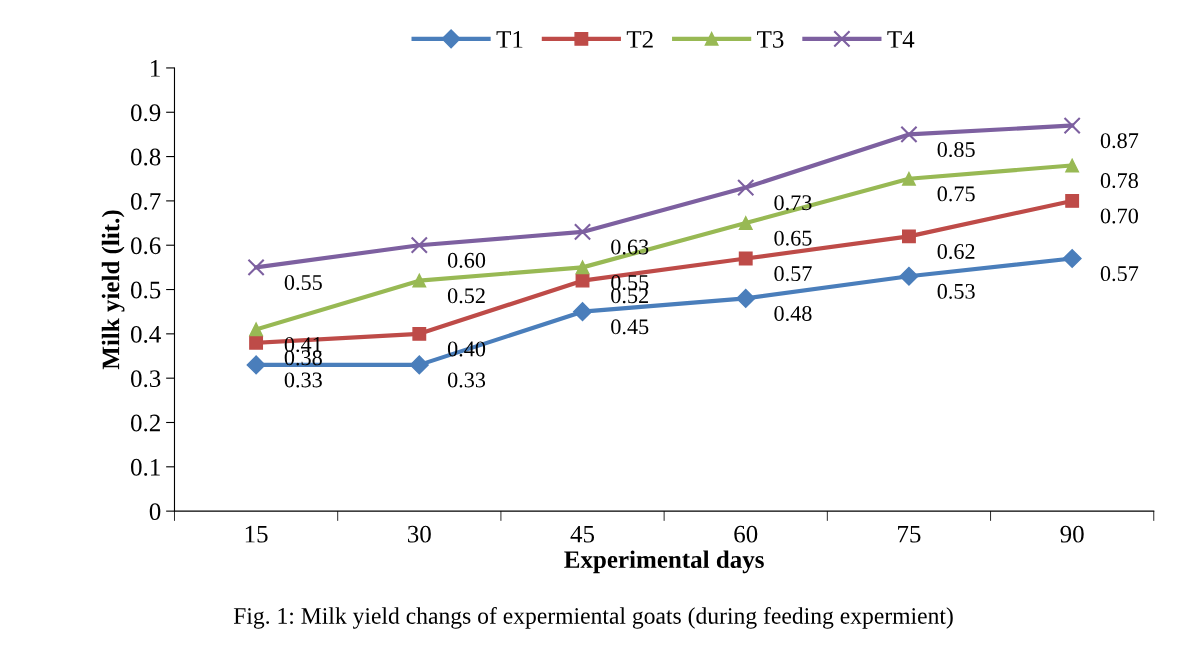  I want to click on data-label: 0.78, so click(1119, 181).